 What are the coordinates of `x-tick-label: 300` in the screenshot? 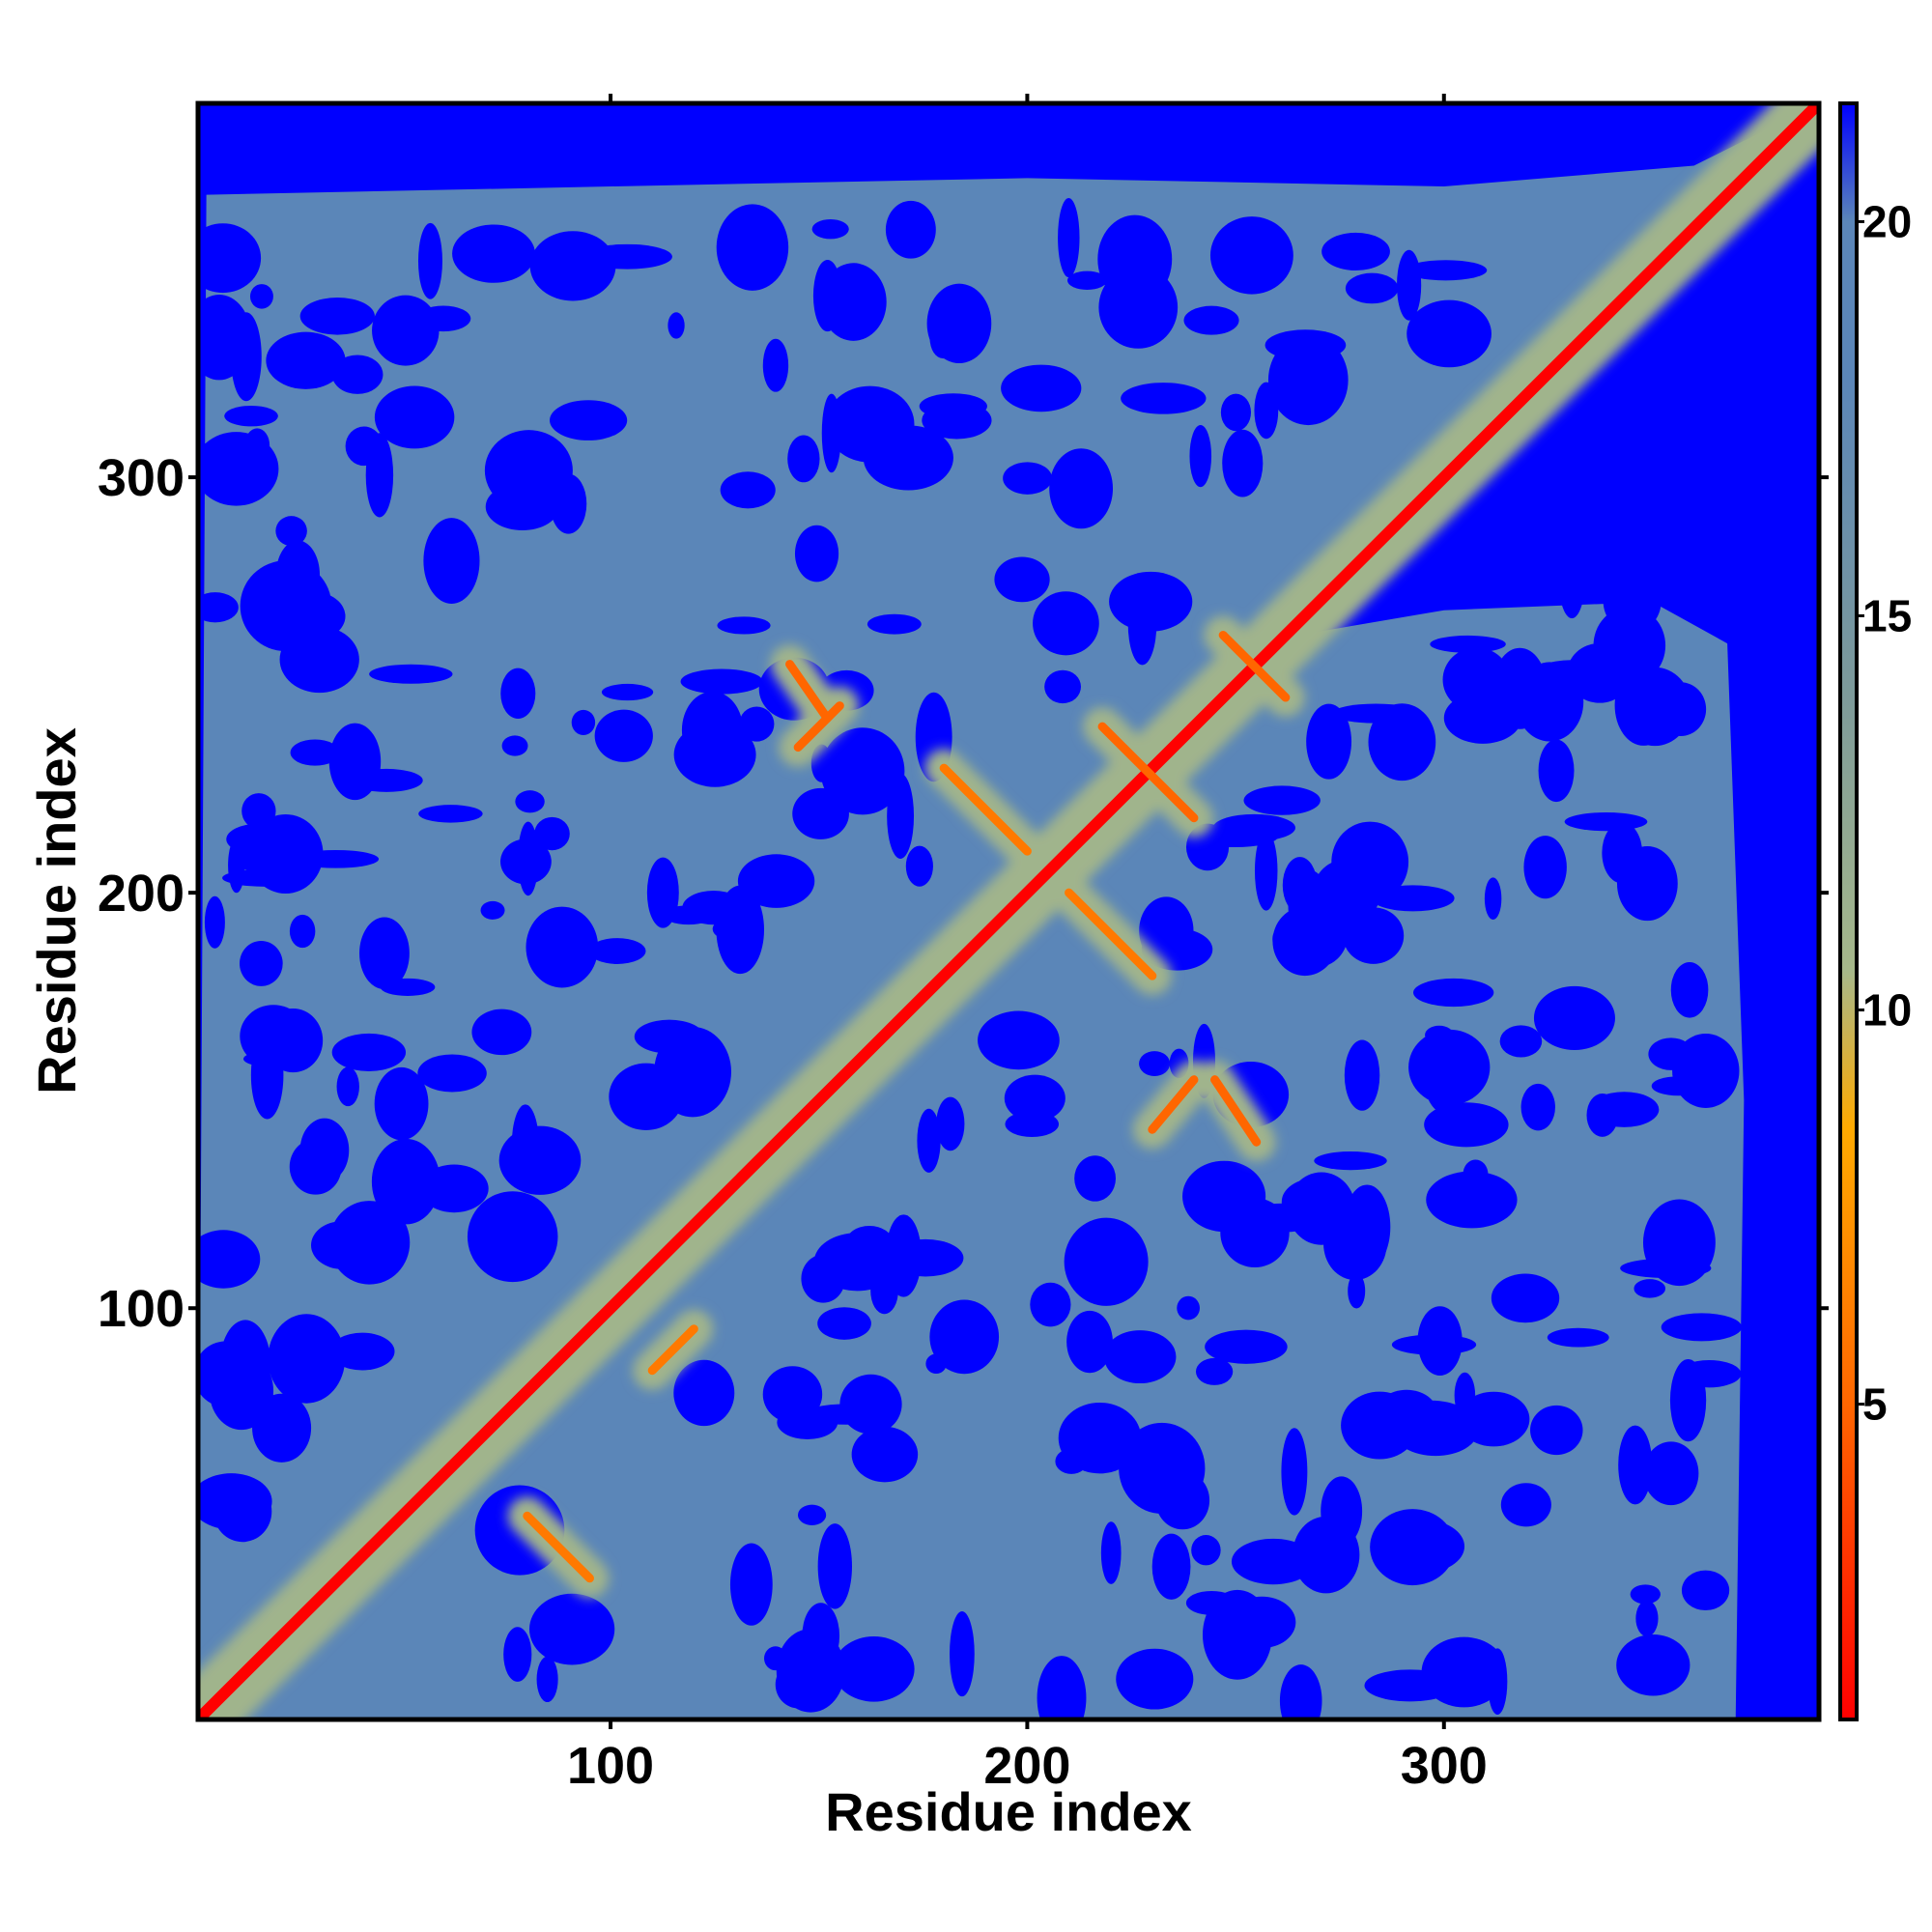 It's located at (1444, 1766).